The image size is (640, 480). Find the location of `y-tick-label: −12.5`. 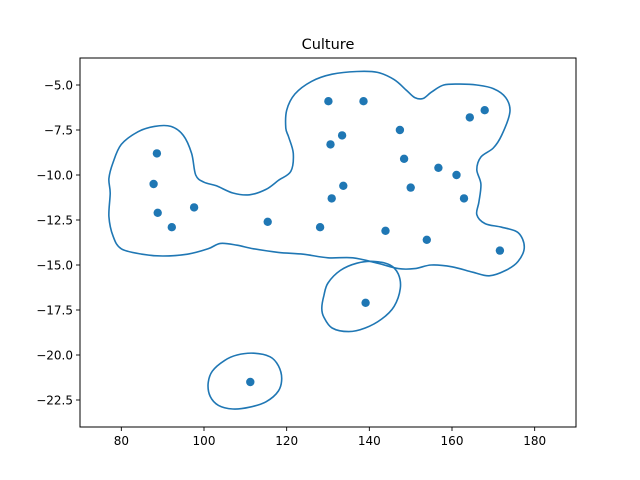

y-tick-label: −12.5 is located at coordinates (54, 221).